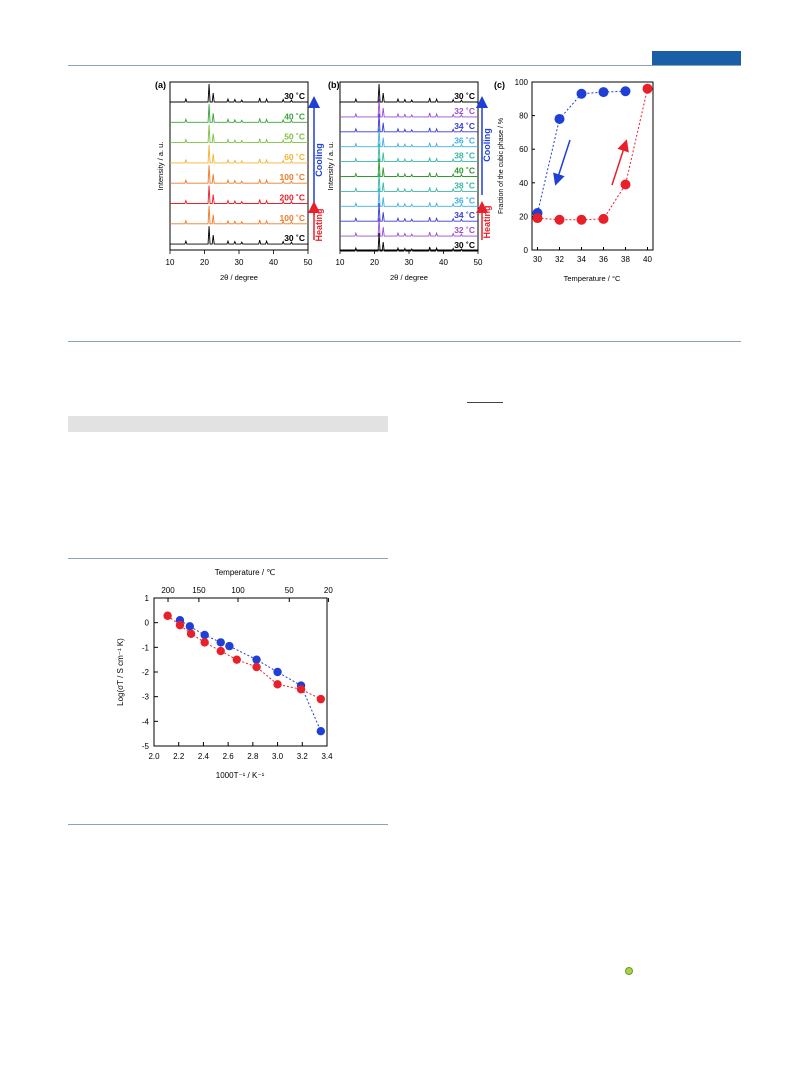  I want to click on a-trace-label-2: 50 ˚C, so click(294, 137).